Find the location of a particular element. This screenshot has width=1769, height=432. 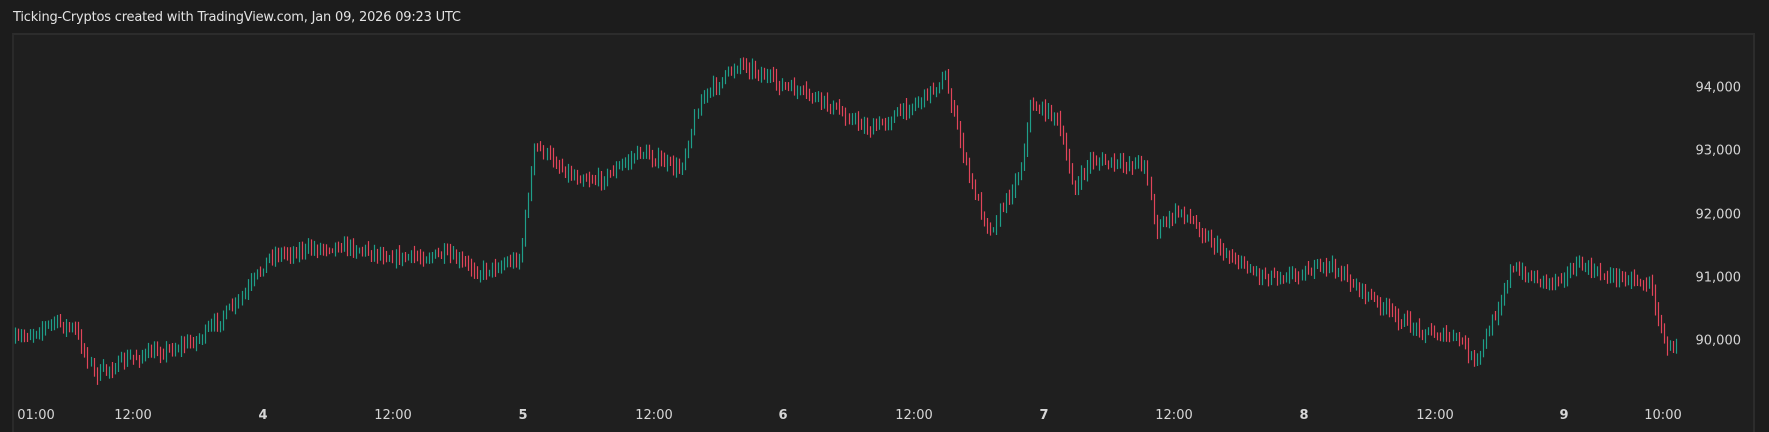

time-tick-label: 01:00 is located at coordinates (36, 415).